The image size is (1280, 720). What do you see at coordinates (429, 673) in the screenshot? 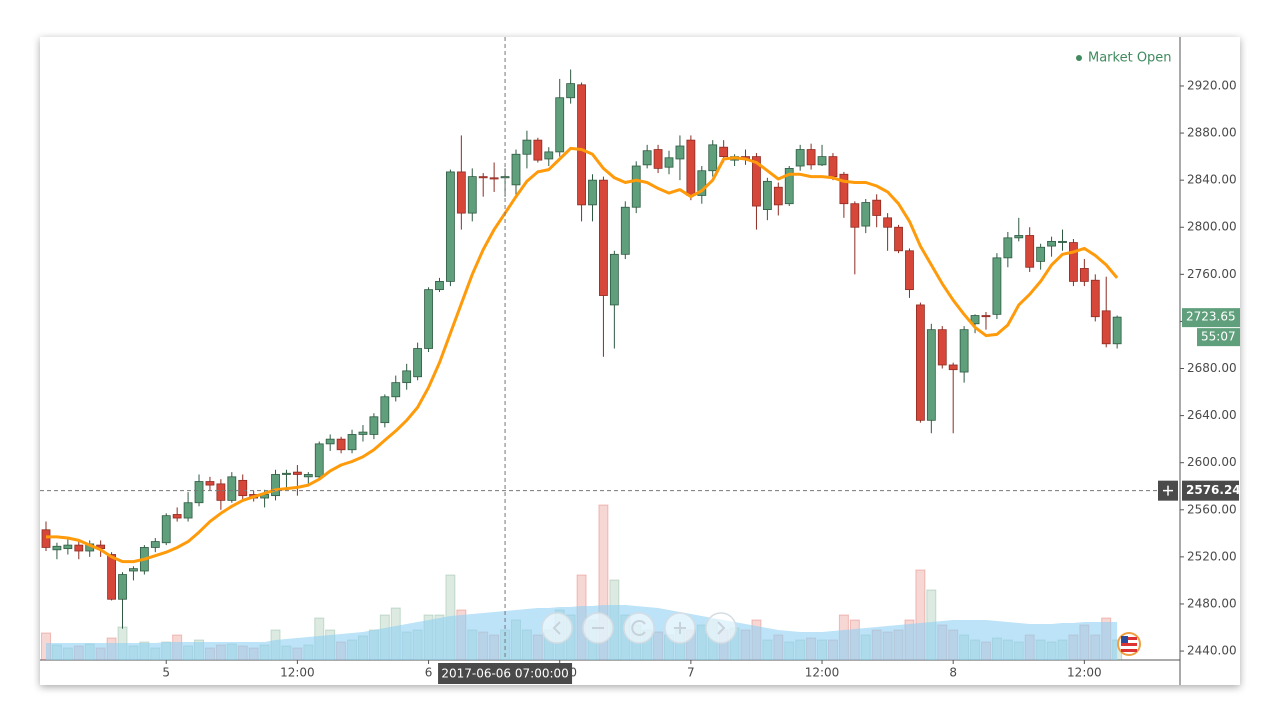
I see `x-tick-label: 6` at bounding box center [429, 673].